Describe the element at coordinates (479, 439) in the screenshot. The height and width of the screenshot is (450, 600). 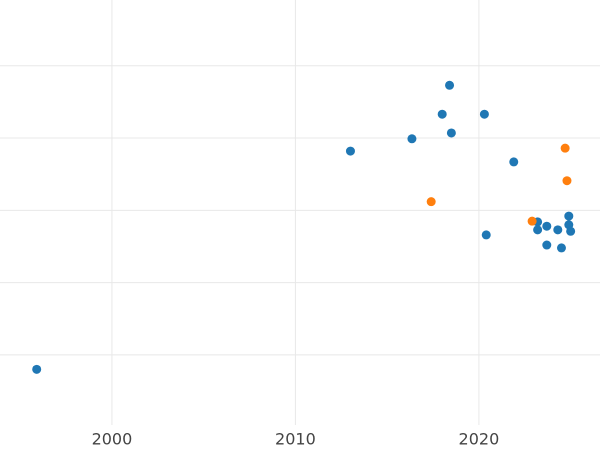
I see `x-tick-label: 2020` at that location.